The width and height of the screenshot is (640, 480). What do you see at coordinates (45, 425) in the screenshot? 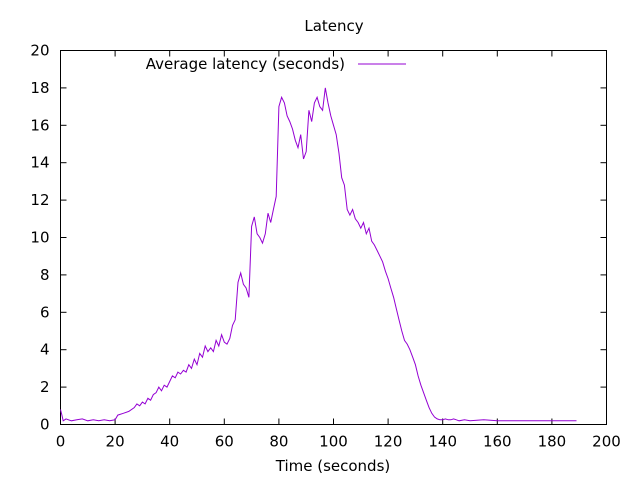
I see `y-tick-label: 0` at bounding box center [45, 425].